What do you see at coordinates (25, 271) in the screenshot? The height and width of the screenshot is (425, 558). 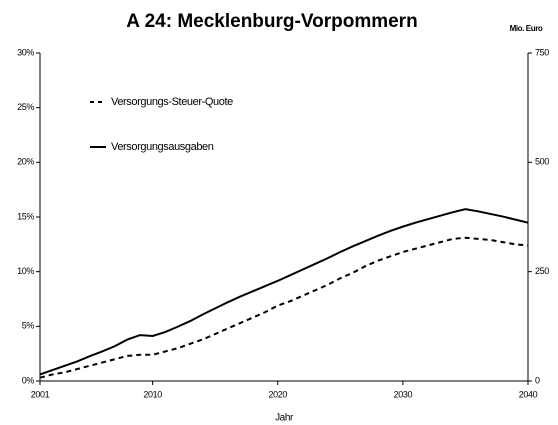 I see `y-tick-label: 10%` at bounding box center [25, 271].